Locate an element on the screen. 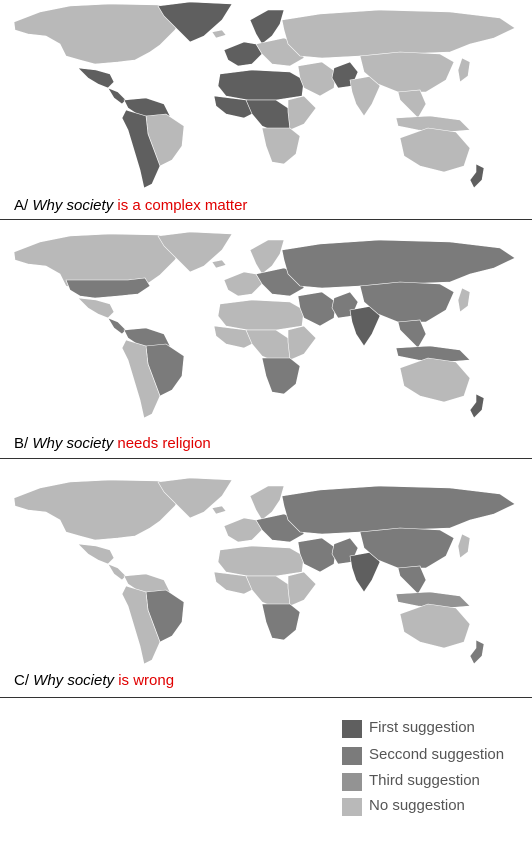 Image resolution: width=532 pixels, height=851 pixels. legend-label-third: Third suggestion is located at coordinates (424, 780).